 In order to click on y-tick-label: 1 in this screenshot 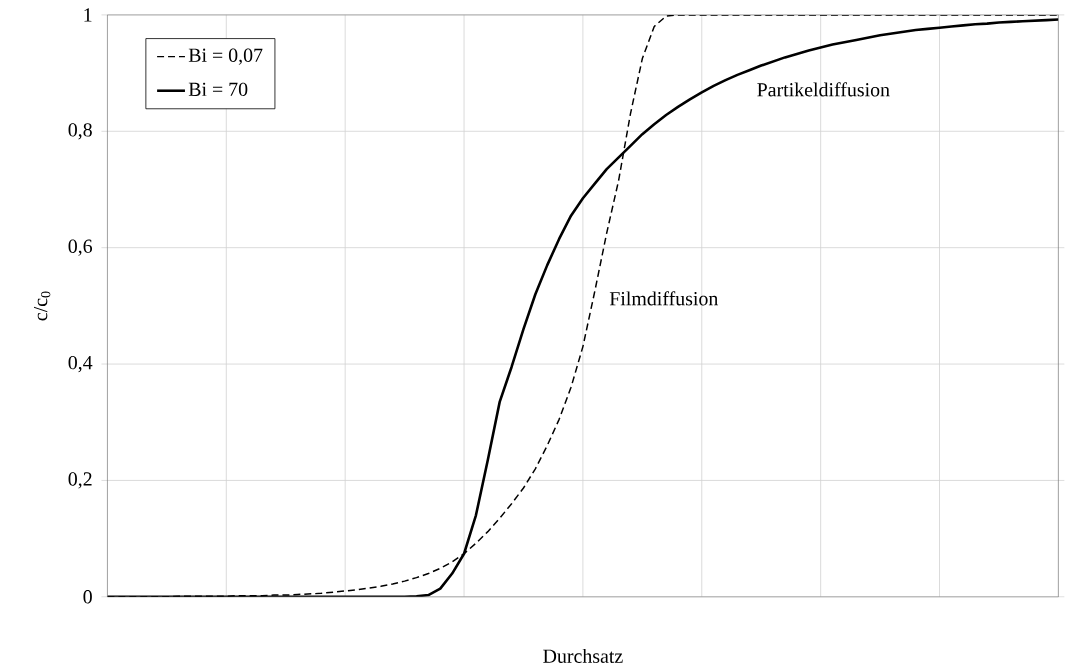, I will do `click(88, 15)`.